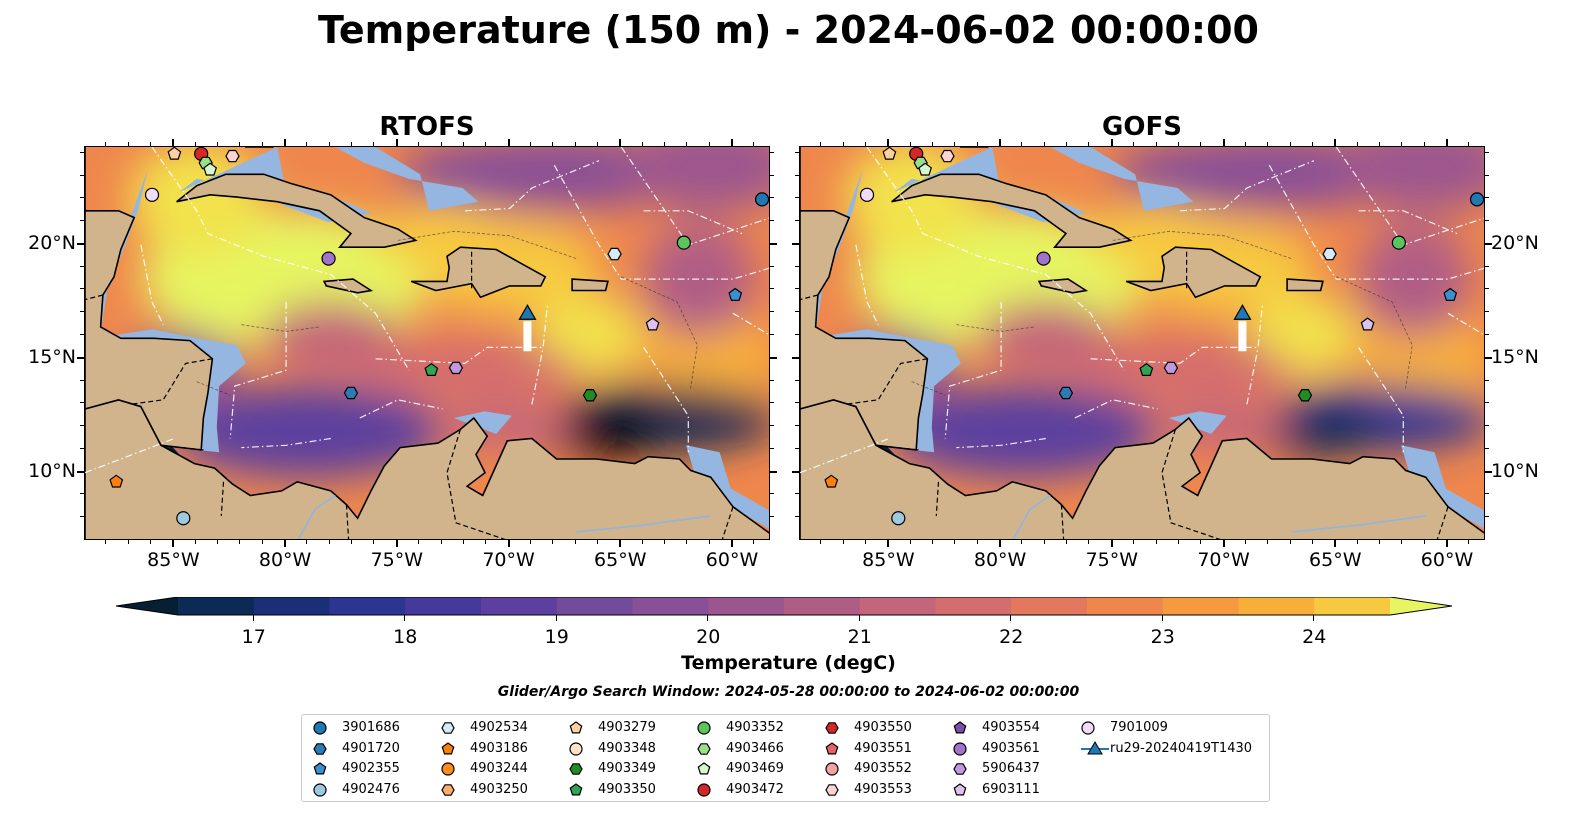 This screenshot has width=1577, height=827. Describe the element at coordinates (755, 789) in the screenshot. I see `legend-label: 4903472` at that location.